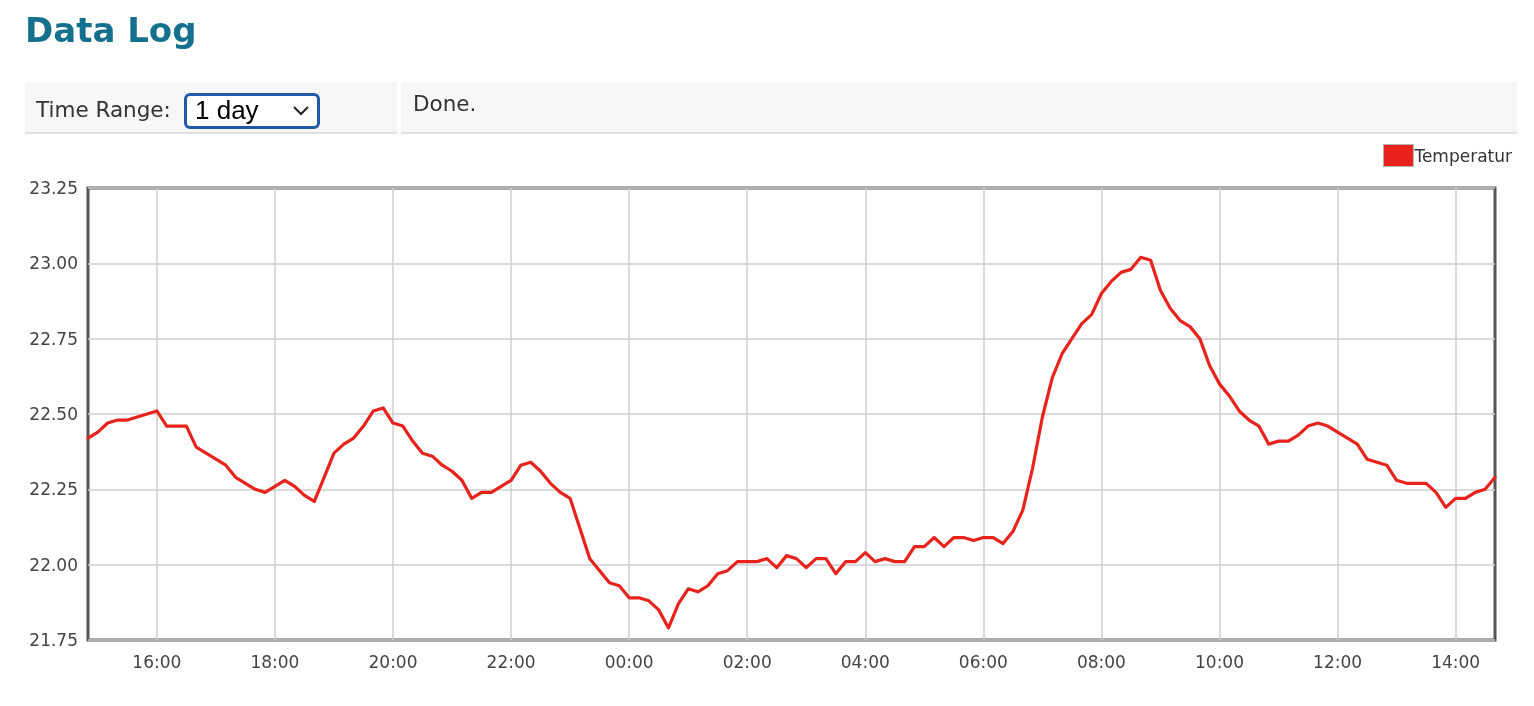  I want to click on x-tick-label: 04:00, so click(865, 661).